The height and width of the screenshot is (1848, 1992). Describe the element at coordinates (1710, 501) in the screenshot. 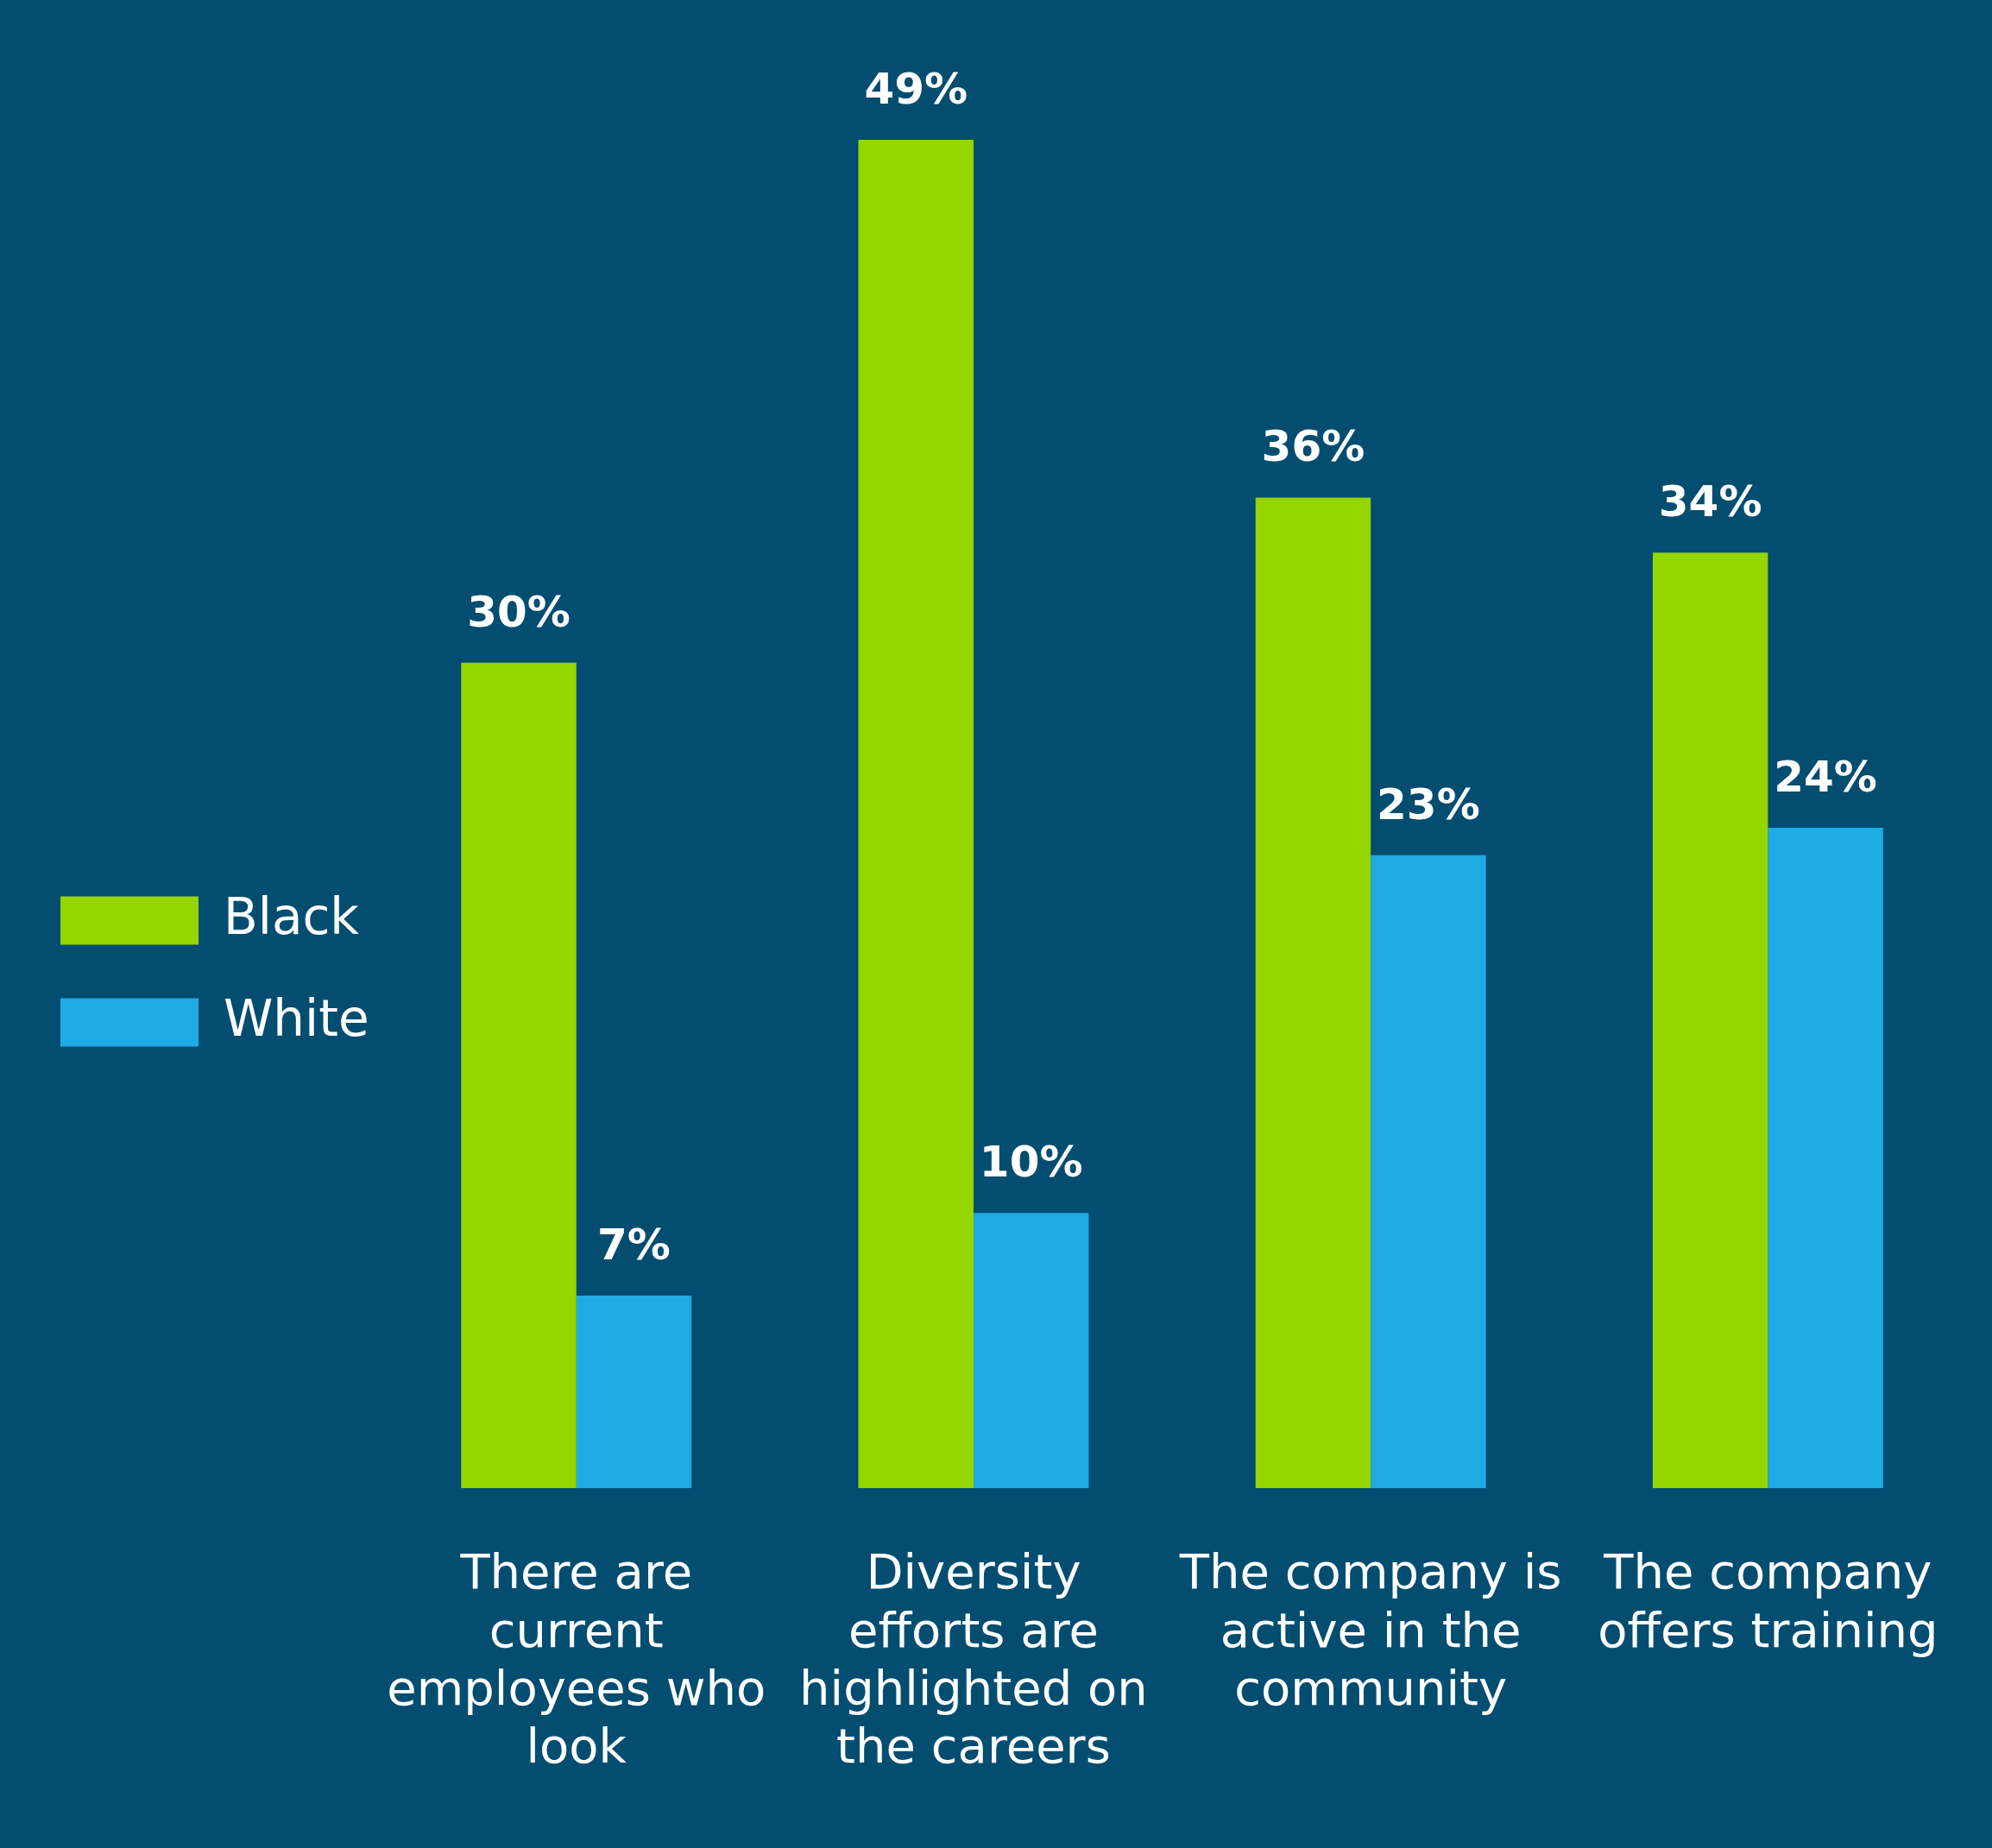

I see `data-label: 34%` at that location.